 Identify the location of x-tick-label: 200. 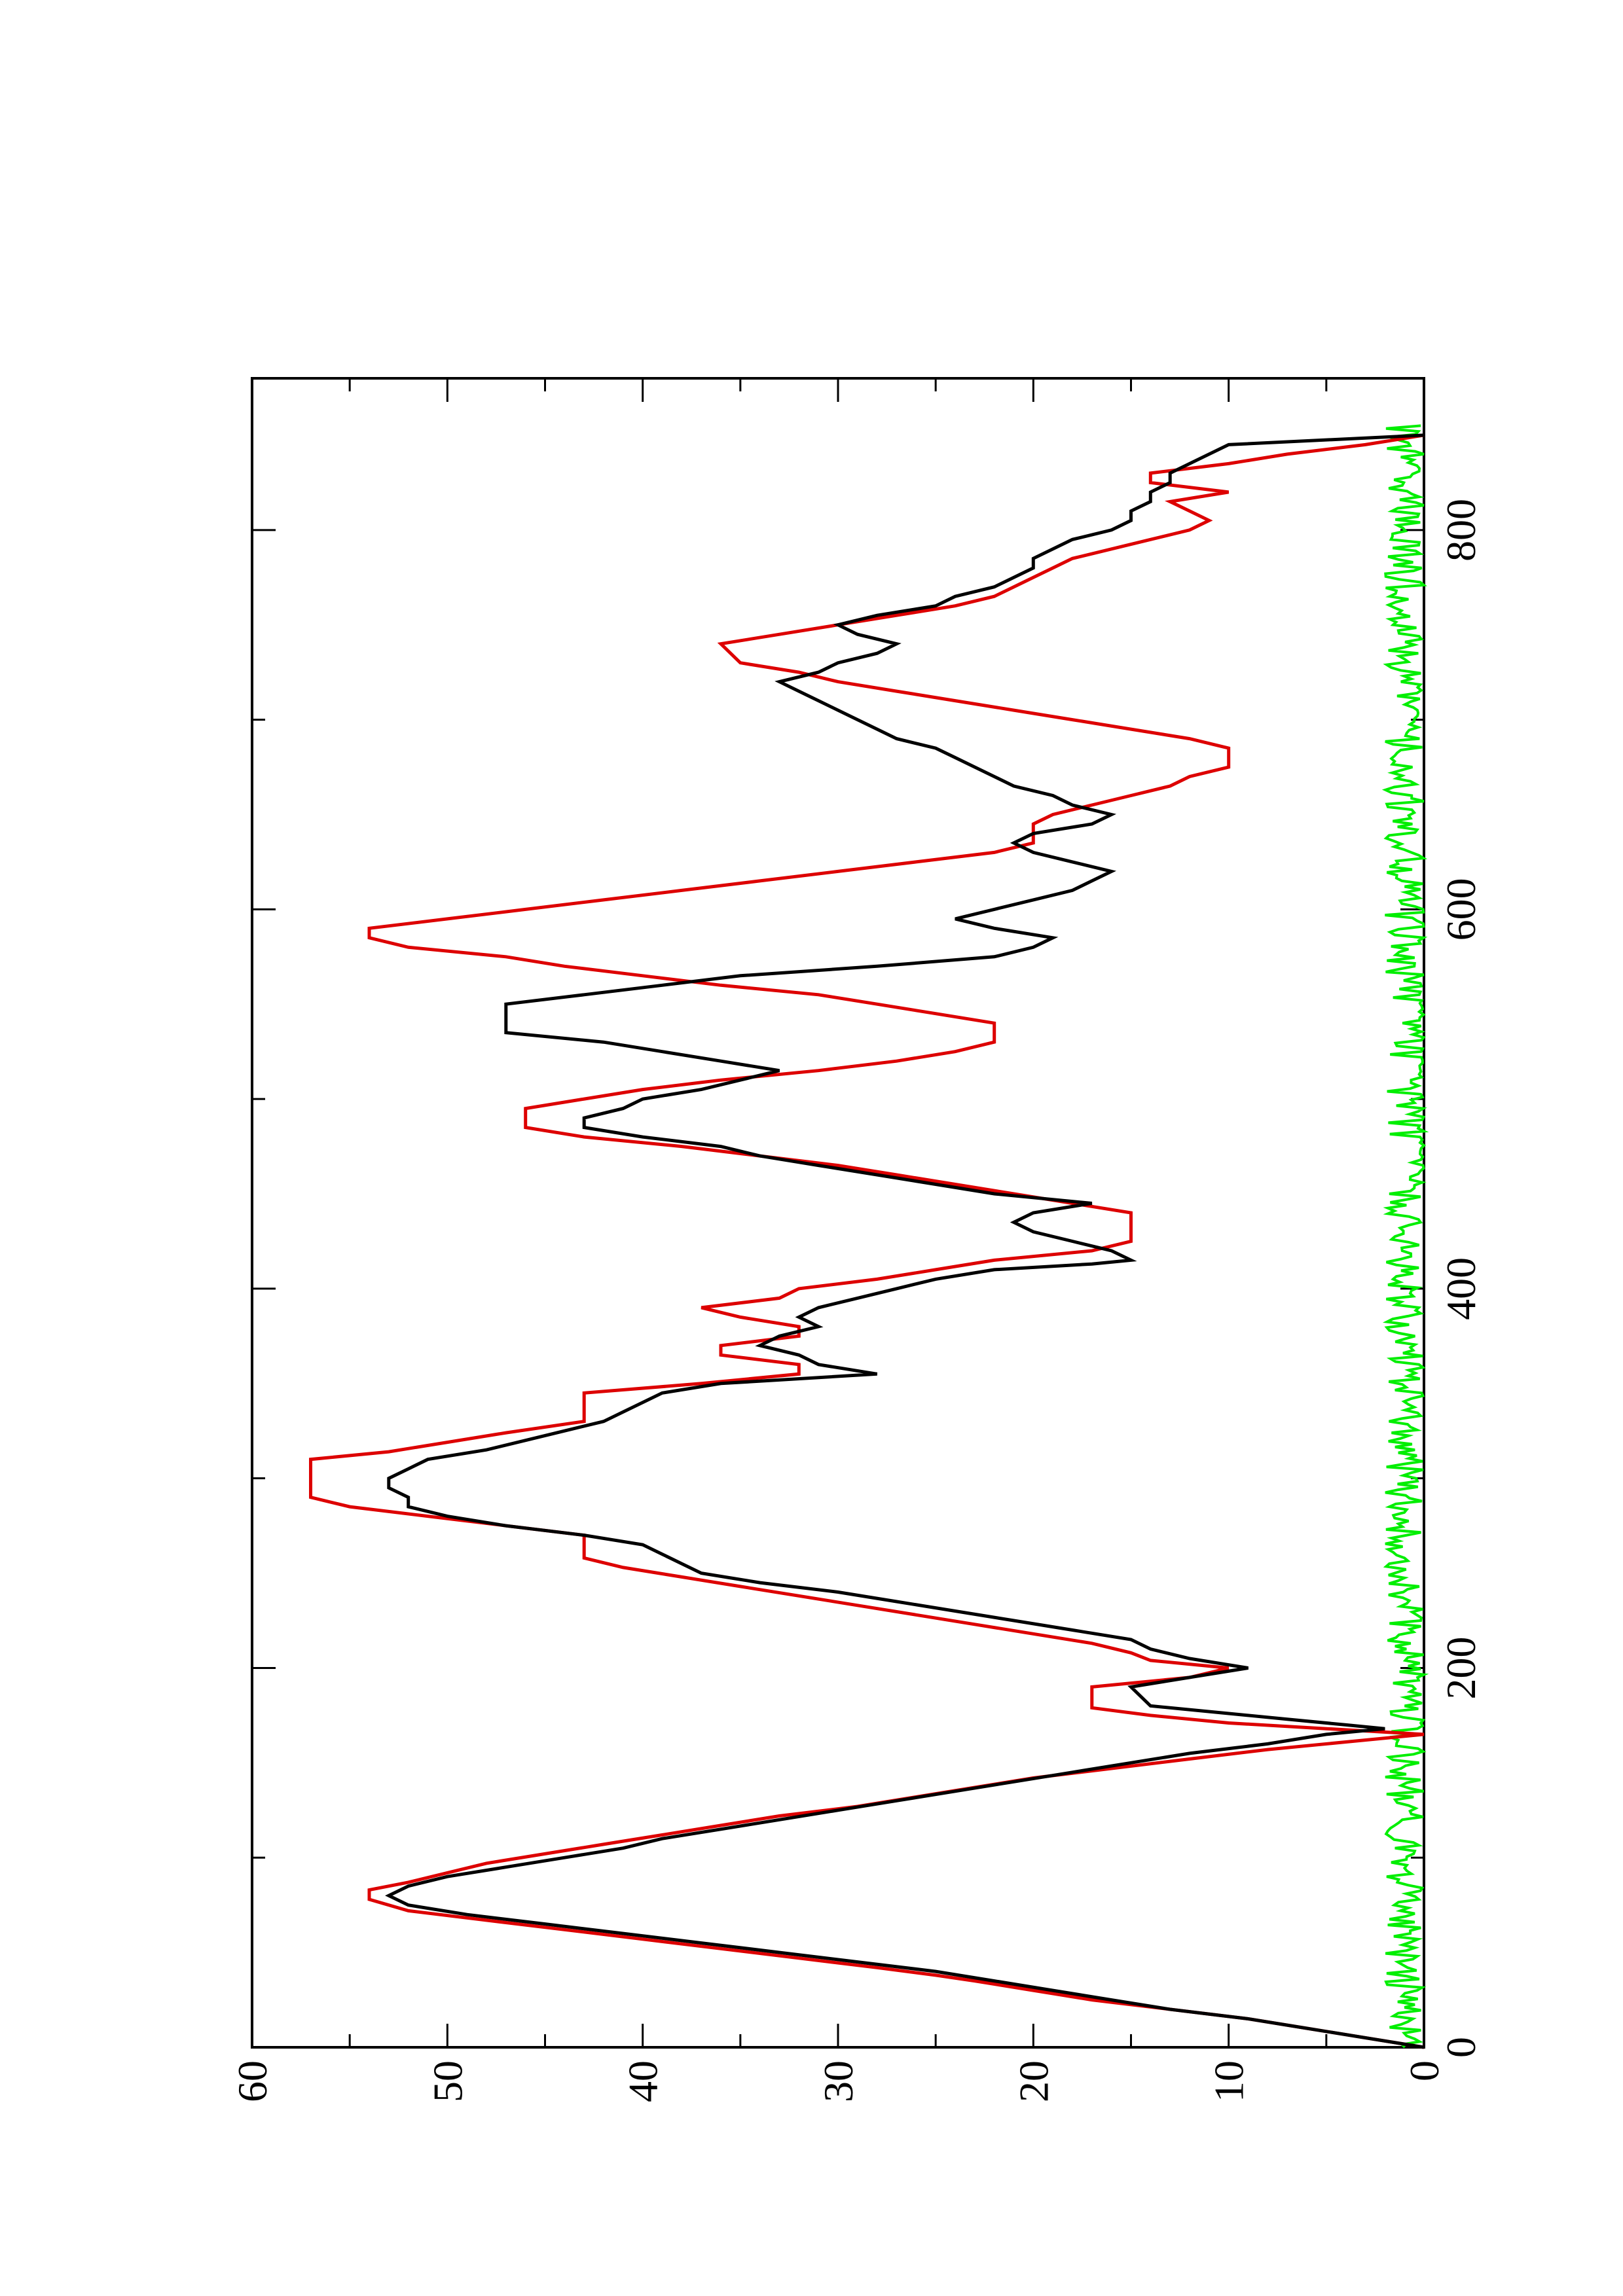
(1461, 1668).